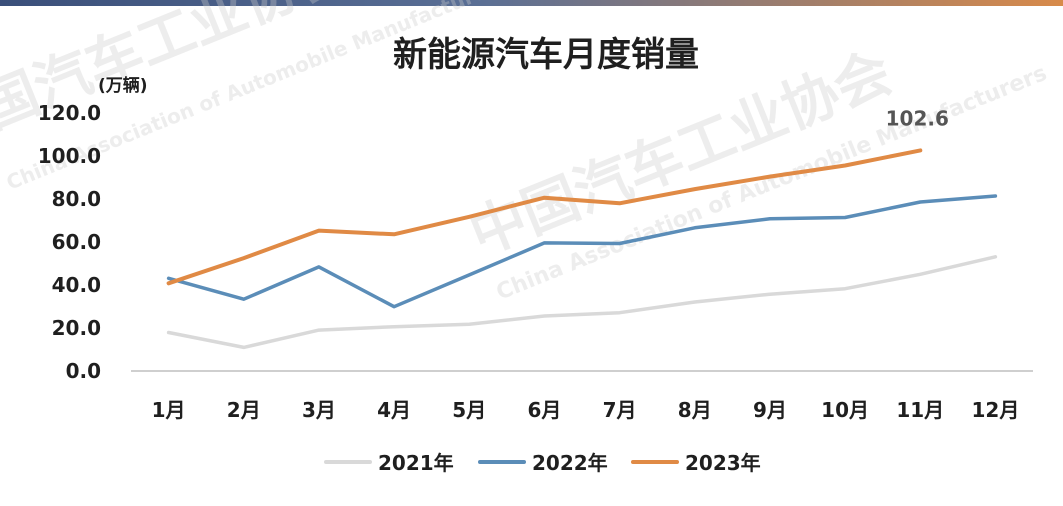 This screenshot has width=1063, height=506. Describe the element at coordinates (76, 285) in the screenshot. I see `y-tick-label: 40.0` at that location.